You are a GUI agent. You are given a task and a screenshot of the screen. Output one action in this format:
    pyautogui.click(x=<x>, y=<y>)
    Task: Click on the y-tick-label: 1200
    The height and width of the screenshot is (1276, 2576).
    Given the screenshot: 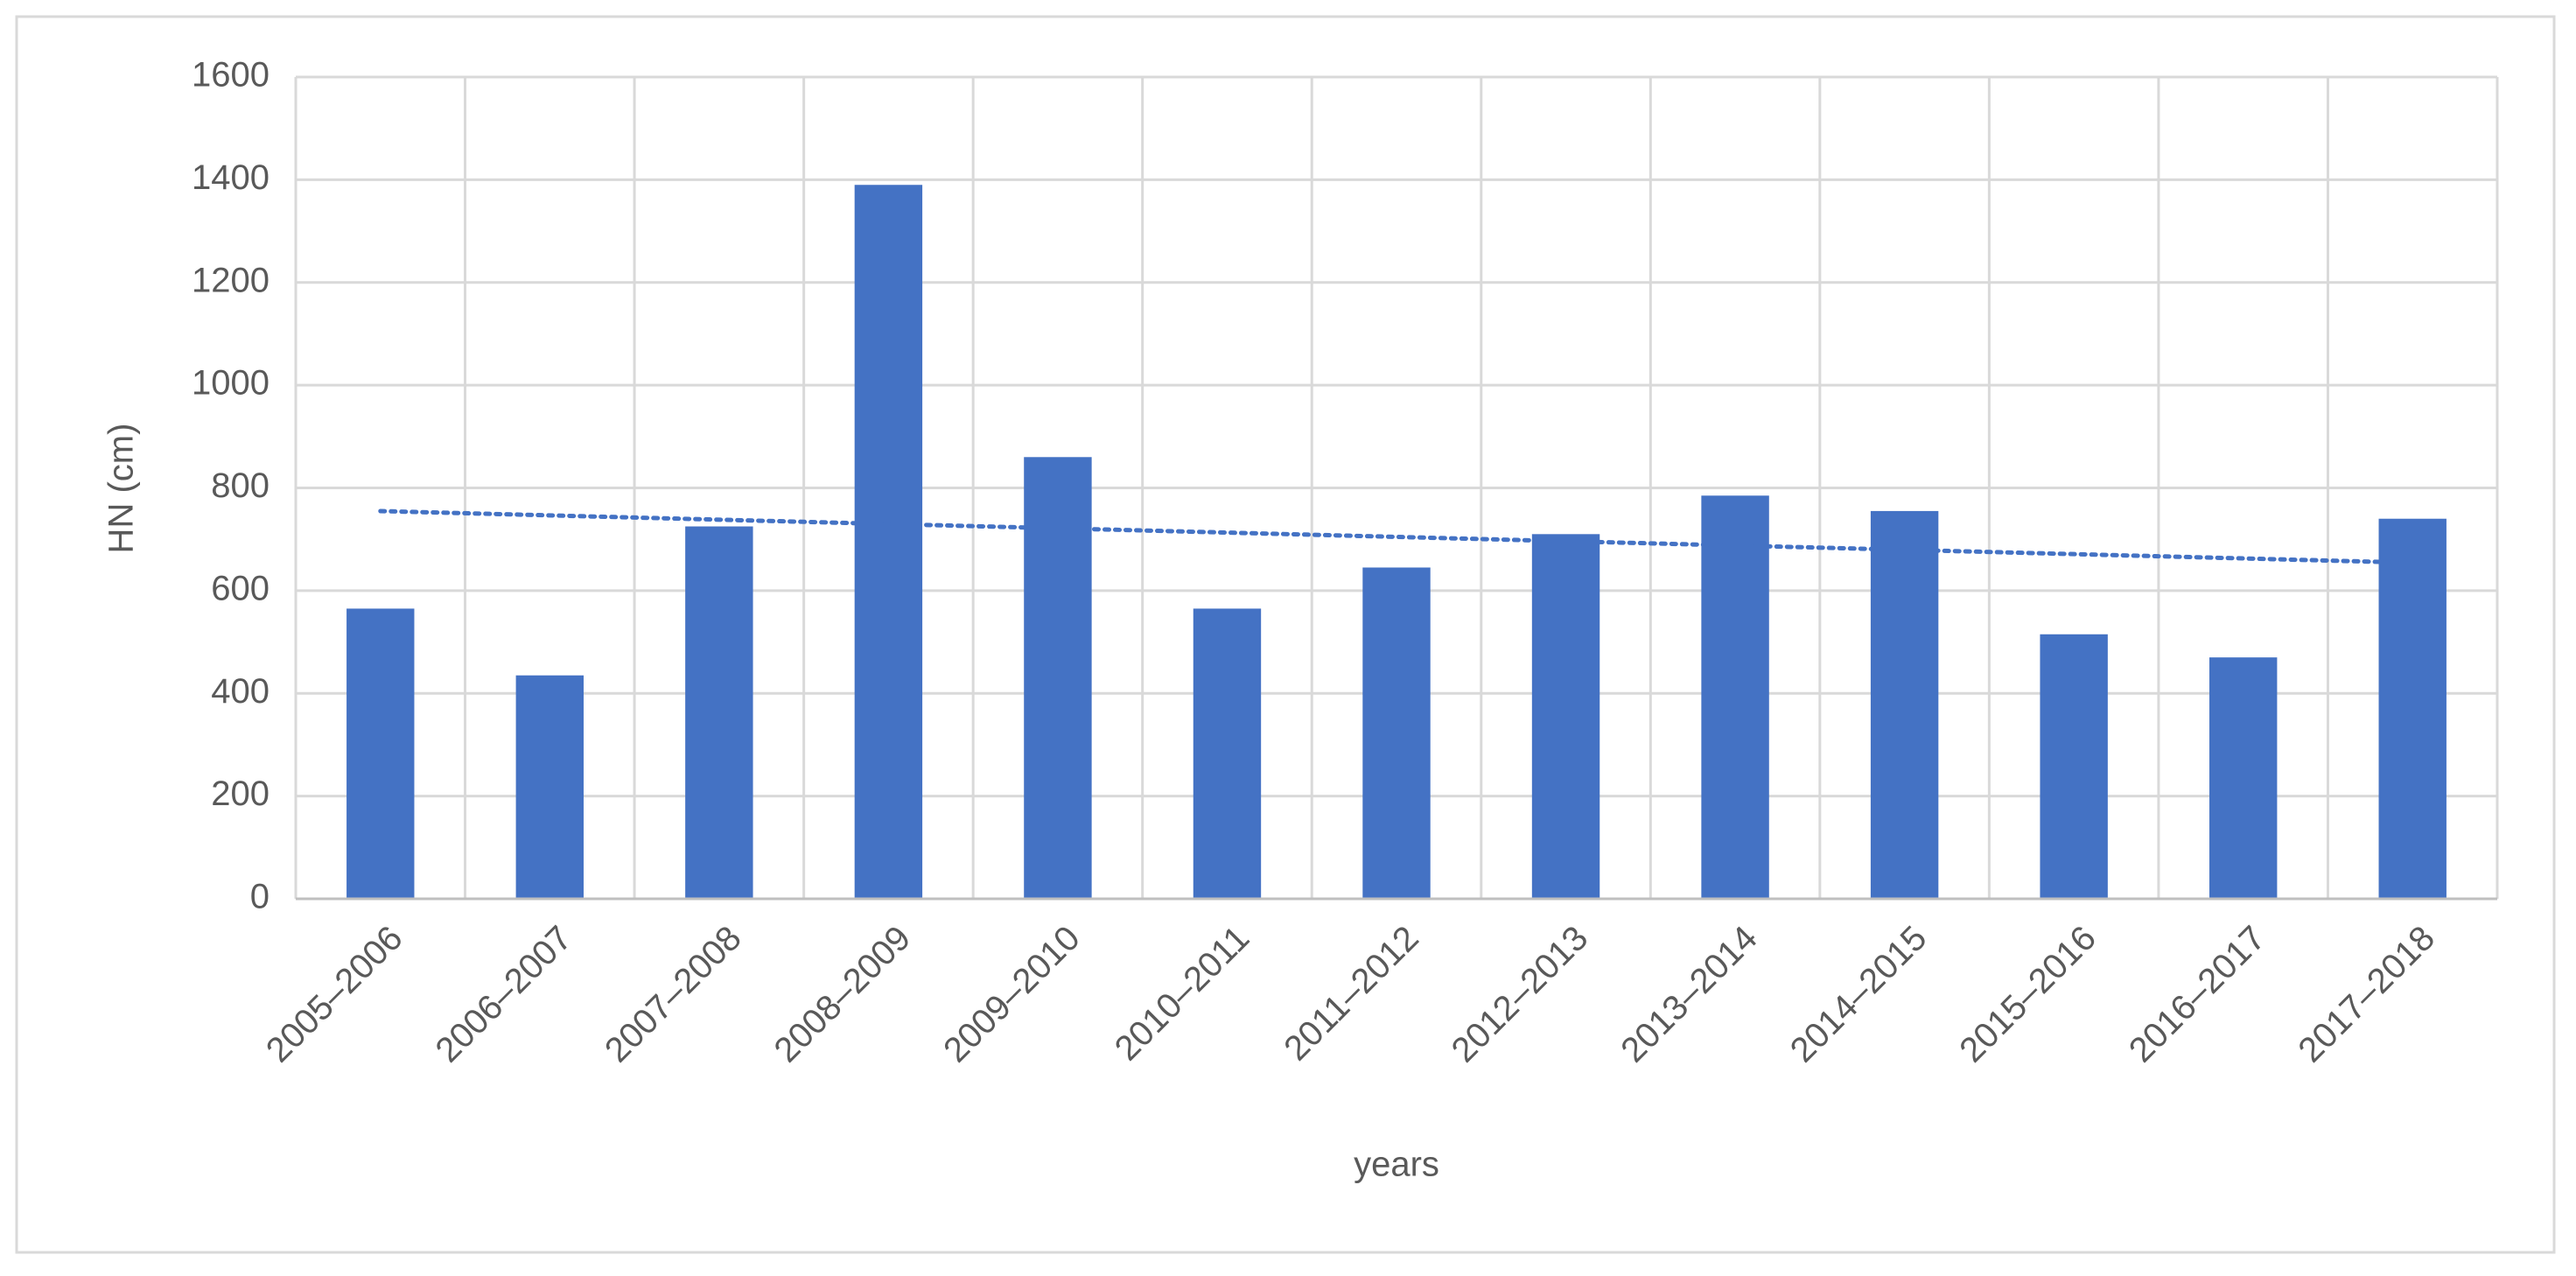 What is the action you would take?
    pyautogui.click(x=231, y=280)
    